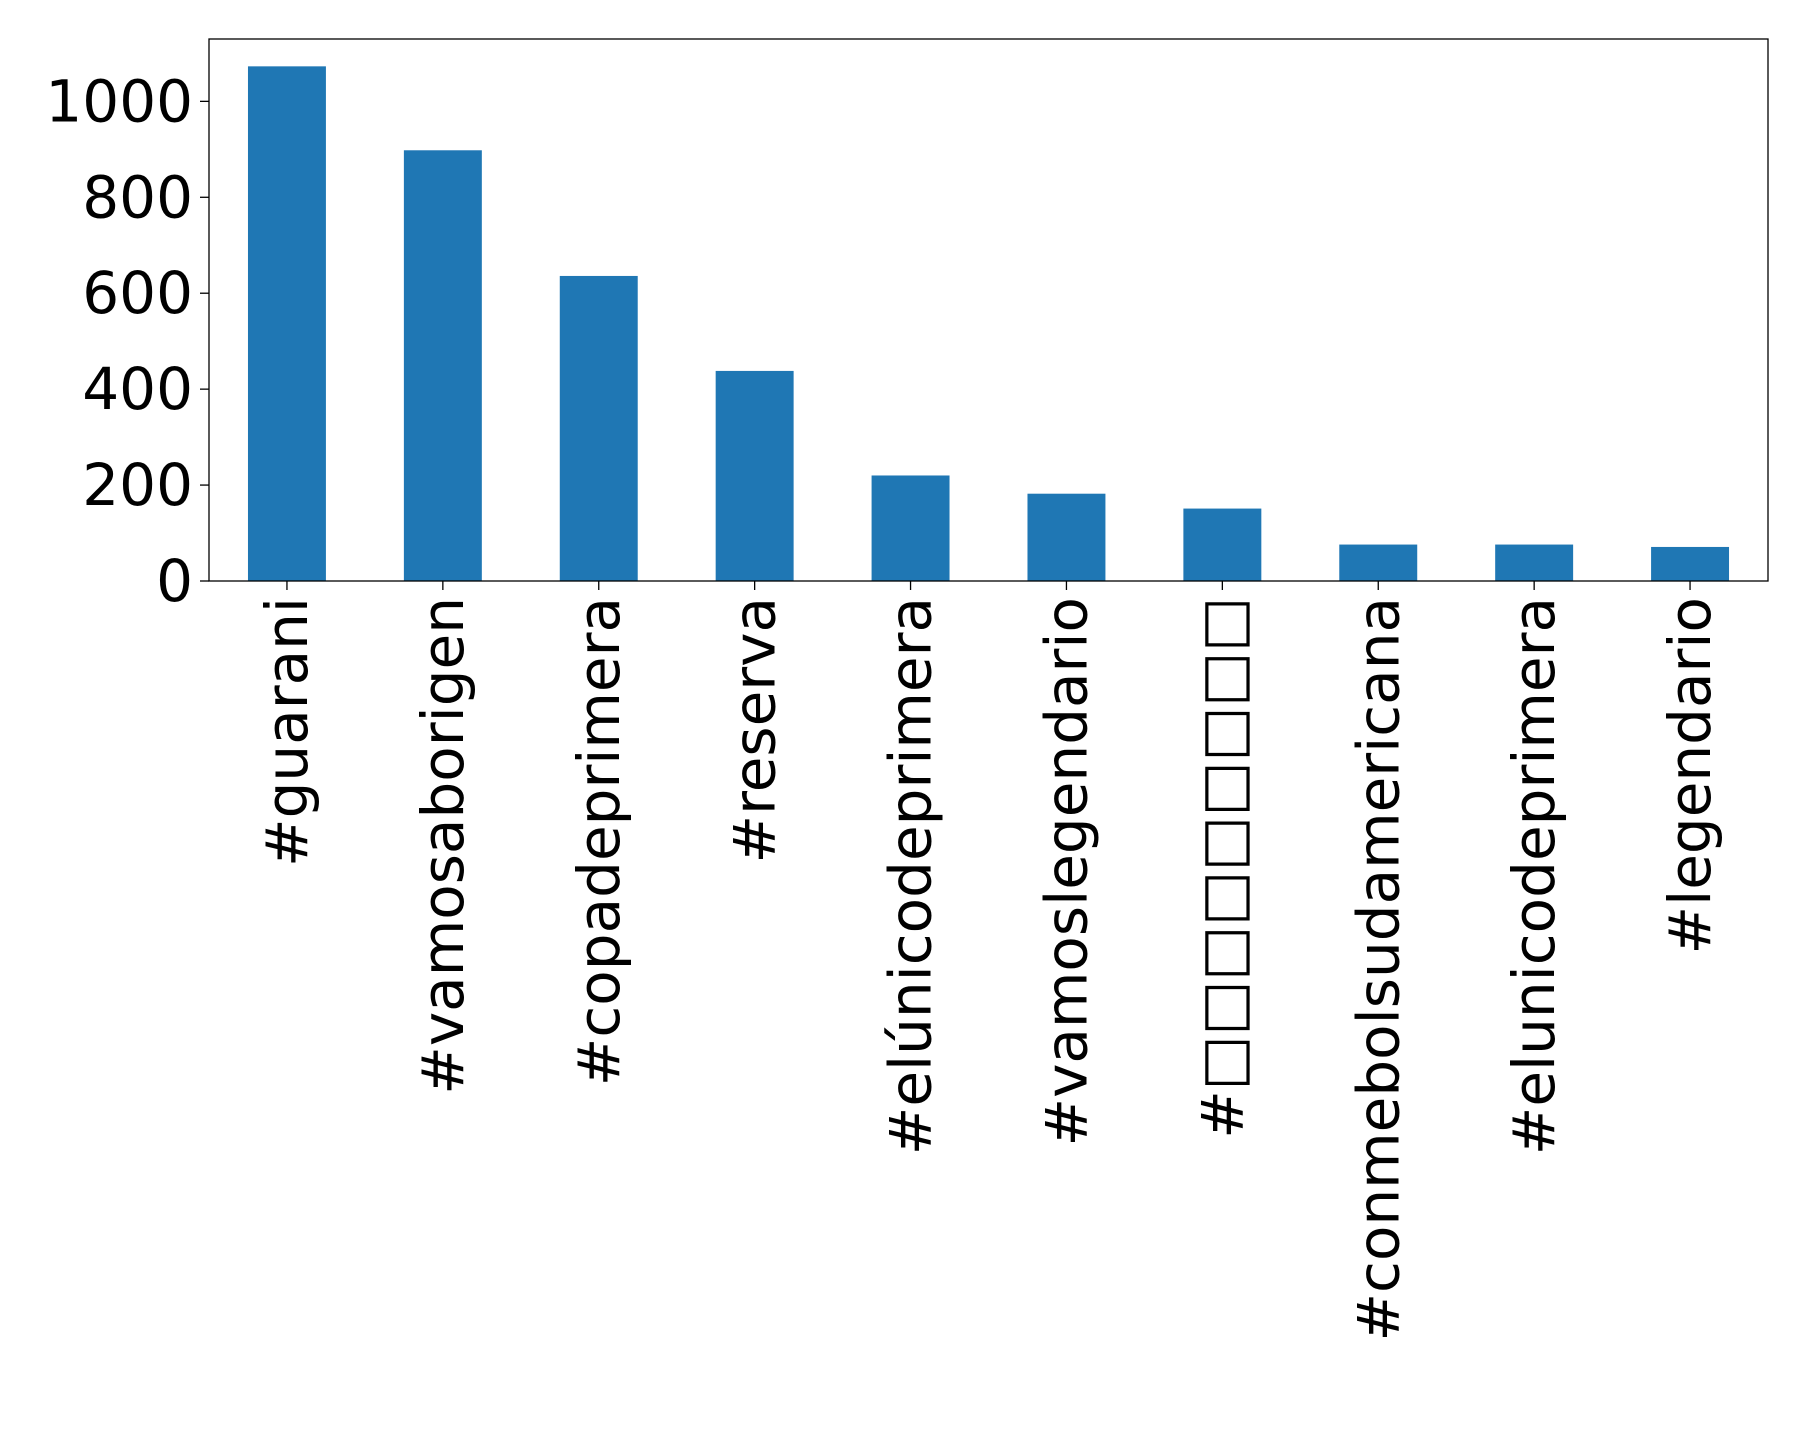  What do you see at coordinates (1378, 969) in the screenshot?
I see `x-tick-label: #conmebolsudamericana` at bounding box center [1378, 969].